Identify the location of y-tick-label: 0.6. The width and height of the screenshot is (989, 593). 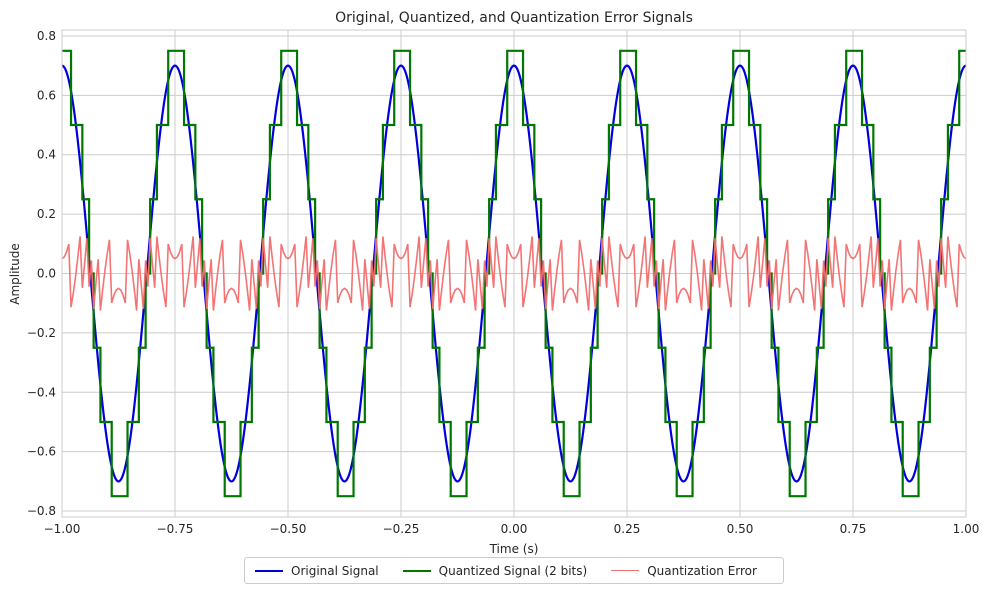
(46, 95).